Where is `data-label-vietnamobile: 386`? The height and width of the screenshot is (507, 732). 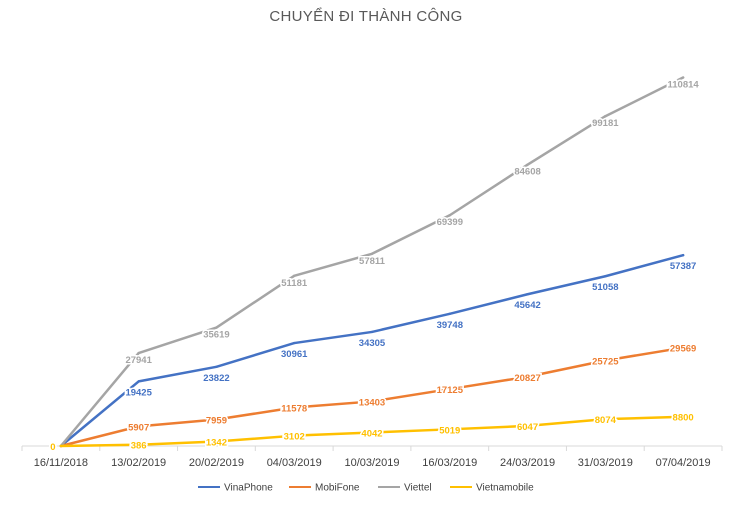 data-label-vietnamobile: 386 is located at coordinates (139, 446).